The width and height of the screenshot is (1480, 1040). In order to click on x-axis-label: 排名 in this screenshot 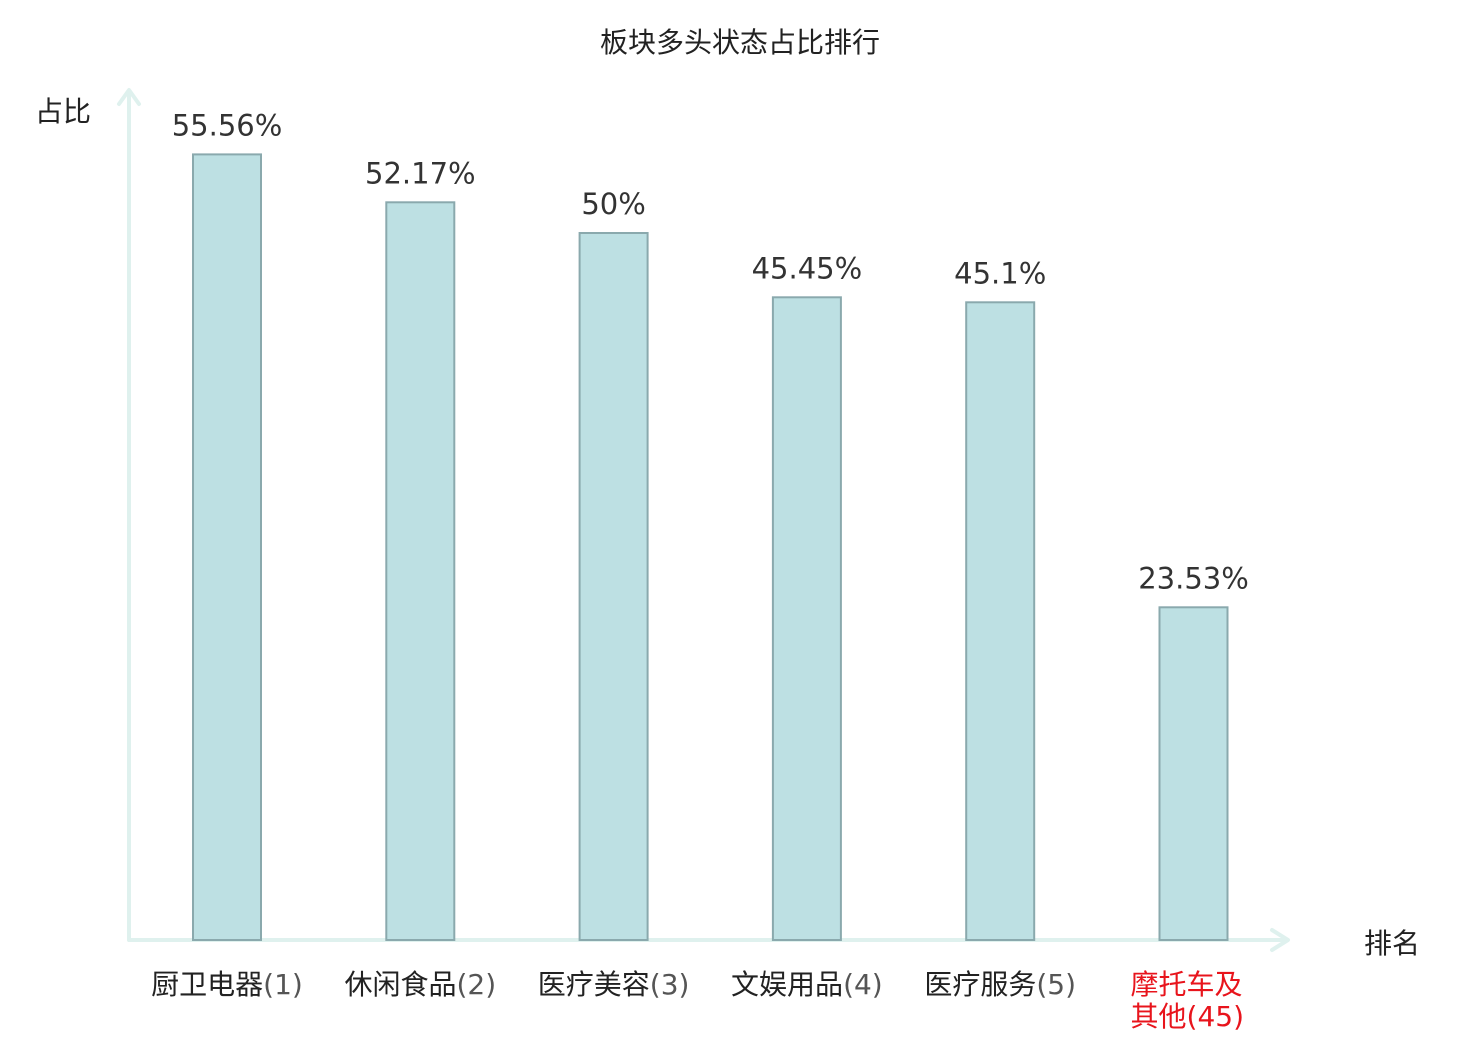, I will do `click(1392, 943)`.